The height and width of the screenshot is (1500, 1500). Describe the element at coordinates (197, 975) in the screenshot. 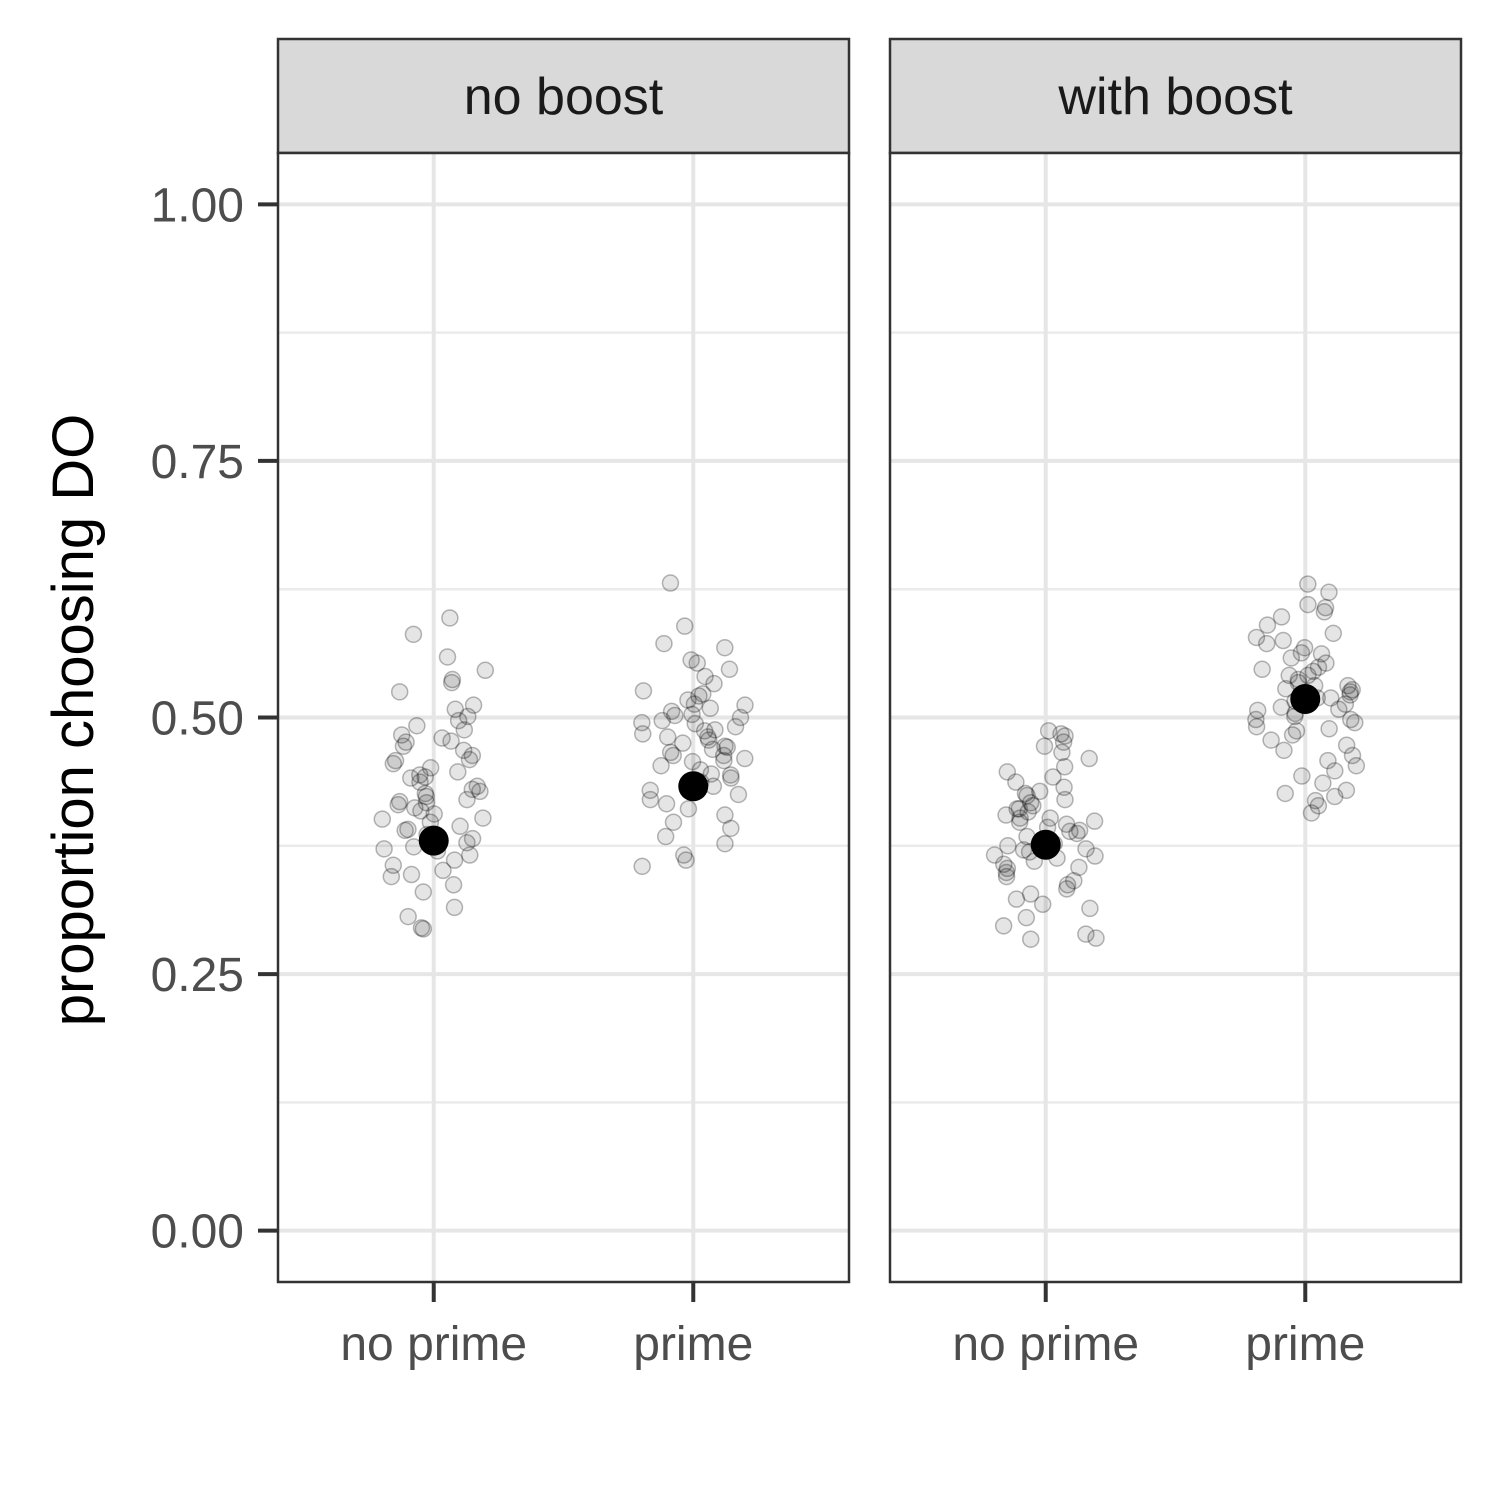

I see `y-tick-label: 0.25` at that location.